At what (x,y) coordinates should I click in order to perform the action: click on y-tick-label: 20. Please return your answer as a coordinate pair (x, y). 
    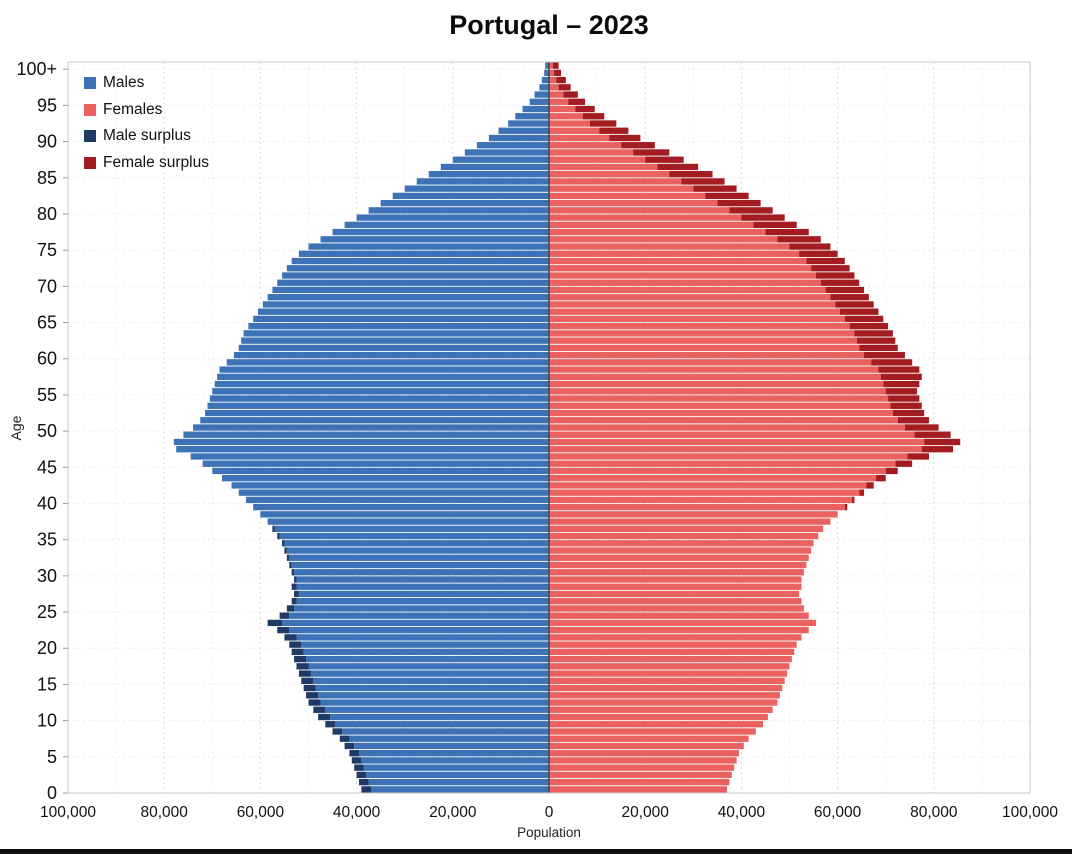
    Looking at the image, I should click on (47, 648).